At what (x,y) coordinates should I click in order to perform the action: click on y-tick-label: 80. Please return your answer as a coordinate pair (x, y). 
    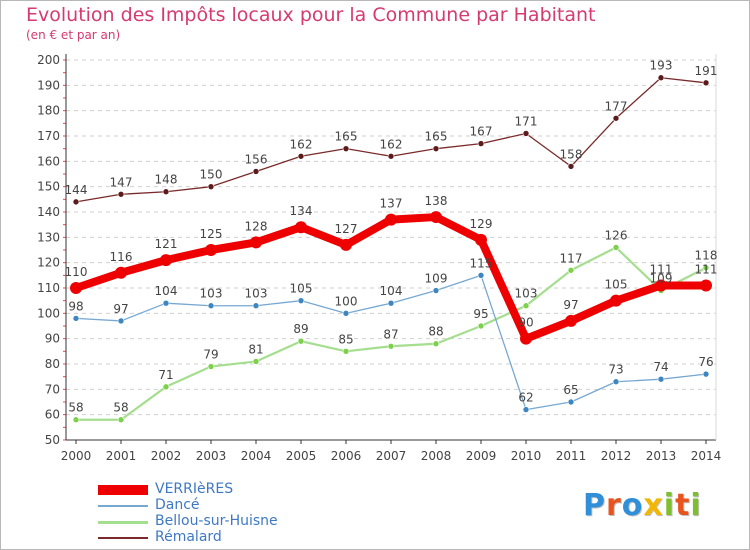
    Looking at the image, I should click on (52, 364).